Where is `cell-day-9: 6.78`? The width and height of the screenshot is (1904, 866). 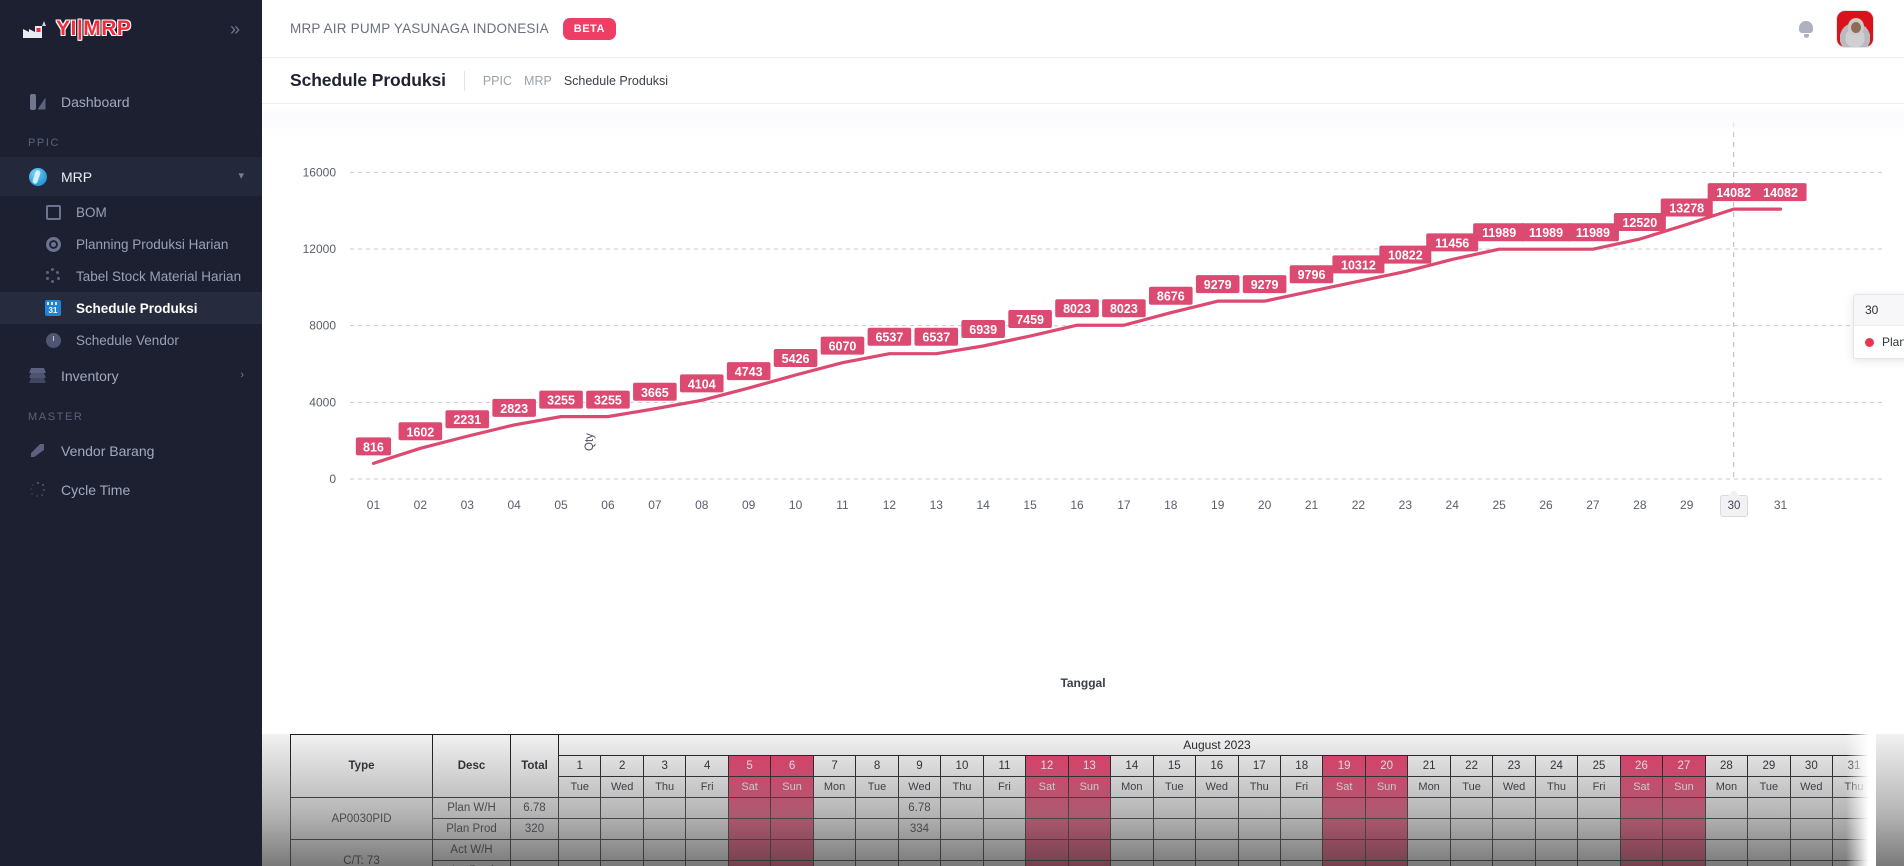 cell-day-9: 6.78 is located at coordinates (919, 808).